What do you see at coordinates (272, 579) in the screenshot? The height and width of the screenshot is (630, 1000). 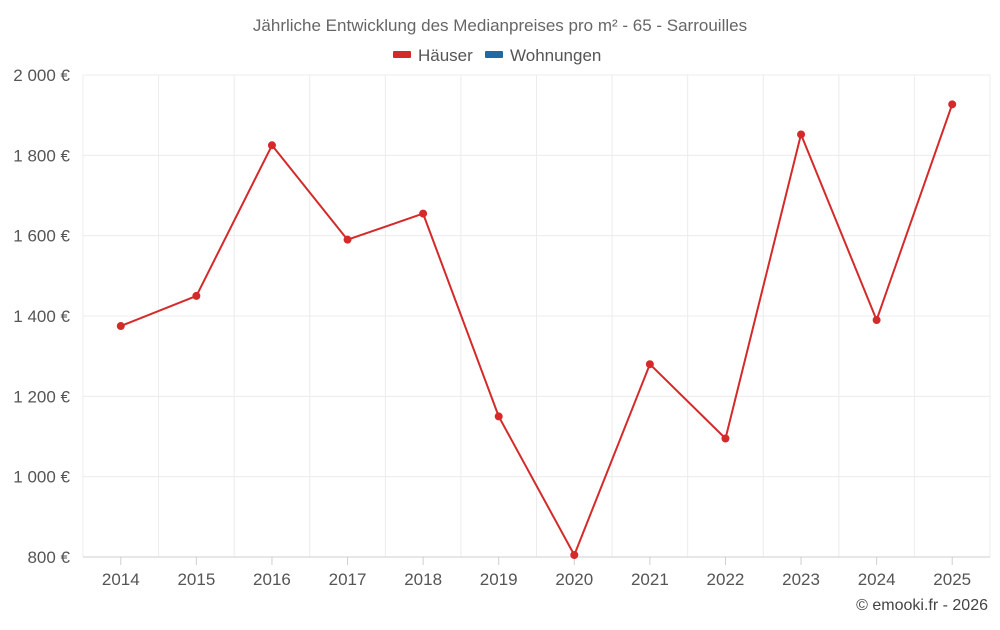 I see `x-tick-label: 2016` at bounding box center [272, 579].